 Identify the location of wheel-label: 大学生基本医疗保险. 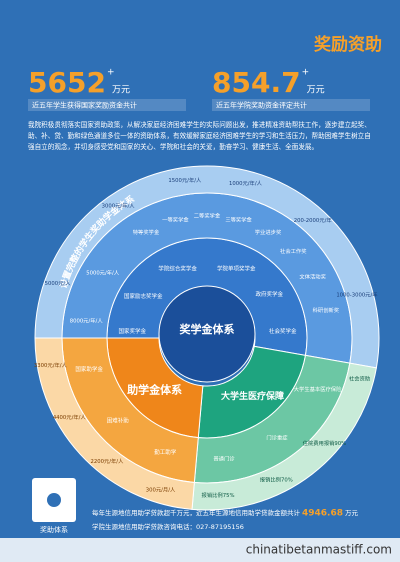
(318, 389).